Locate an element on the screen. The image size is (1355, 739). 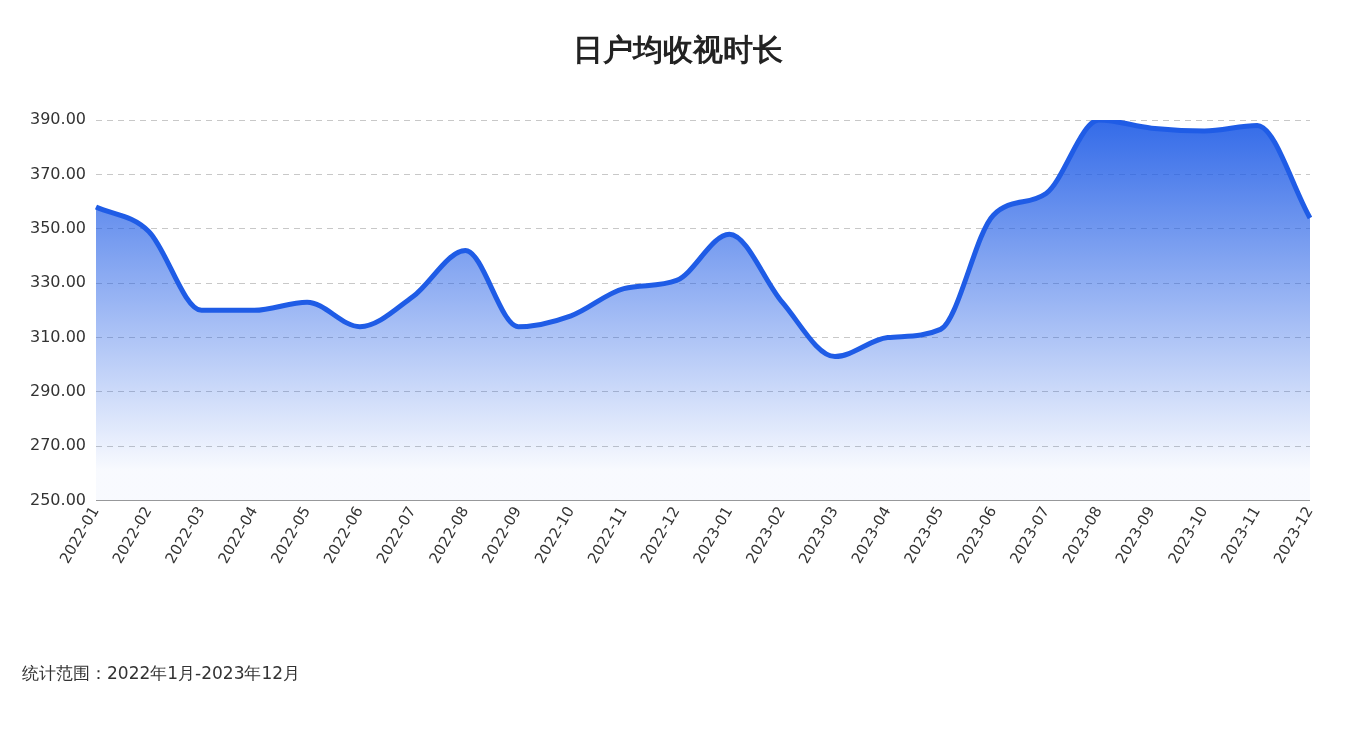
y-tick-label: 370.00 is located at coordinates (58, 173).